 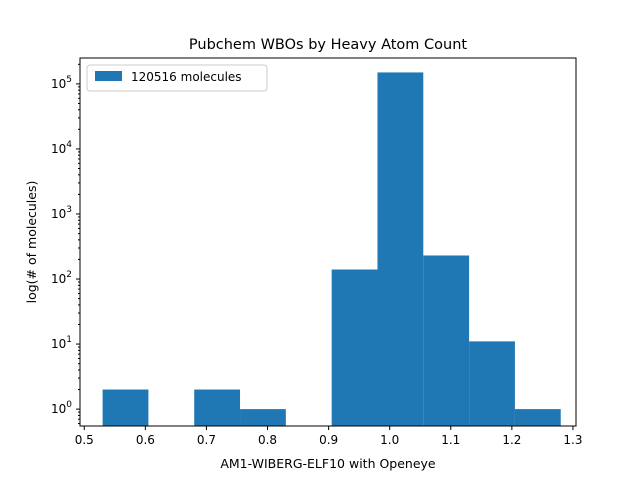 I want to click on x-tick-label: 0.6, so click(x=145, y=440).